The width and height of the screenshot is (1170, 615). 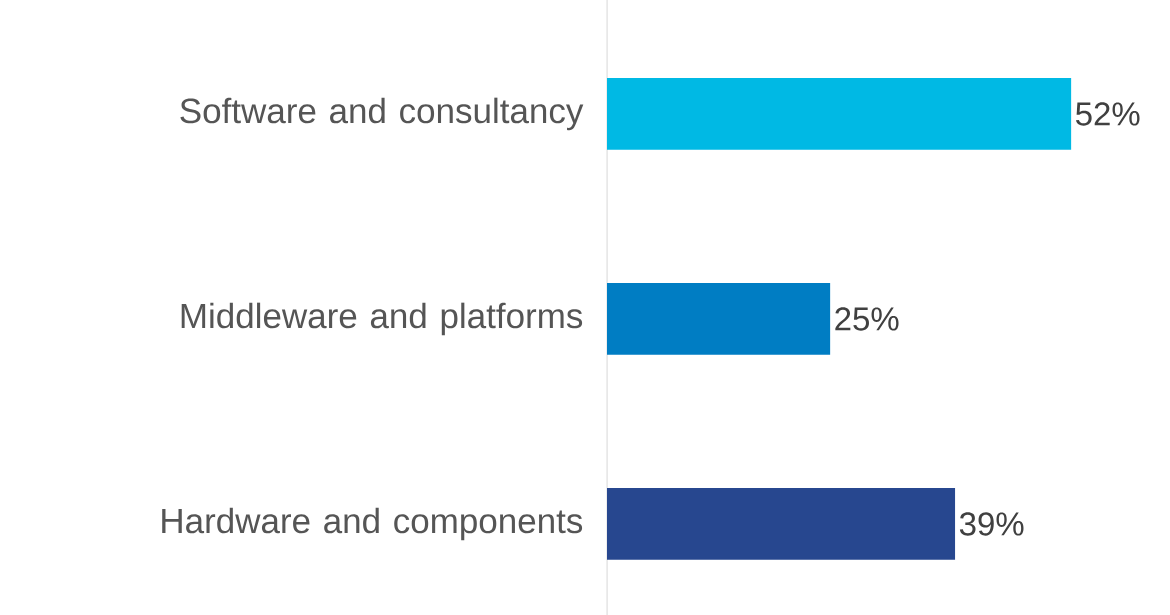 What do you see at coordinates (382, 319) in the screenshot?
I see `y-tick-label: Middleware and platforms` at bounding box center [382, 319].